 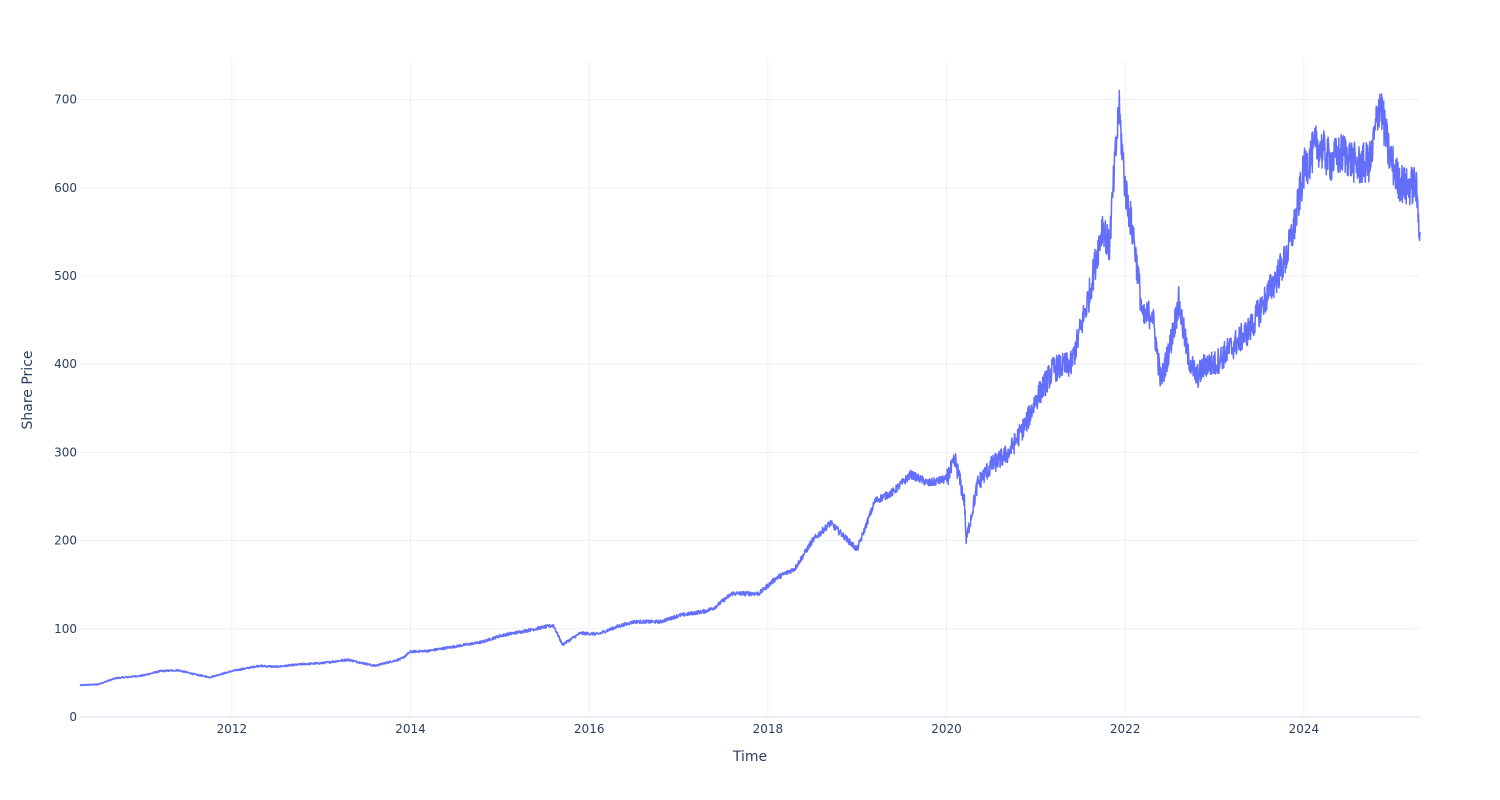 What do you see at coordinates (65, 452) in the screenshot?
I see `y-tick-label: 300` at bounding box center [65, 452].